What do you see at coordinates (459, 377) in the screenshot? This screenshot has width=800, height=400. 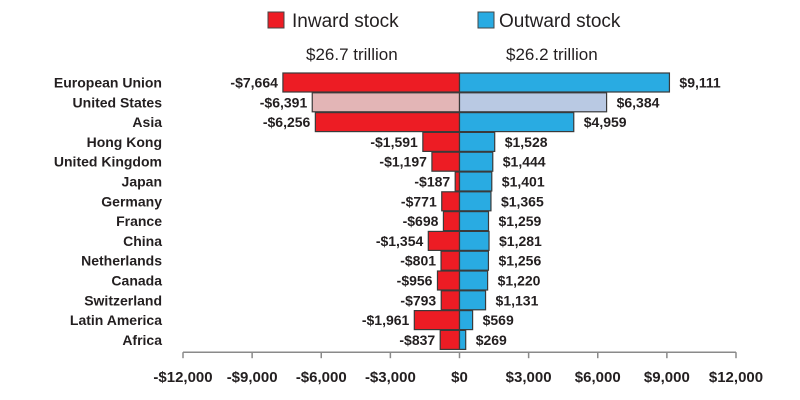 I see `x-tick-label: $0` at bounding box center [459, 377].